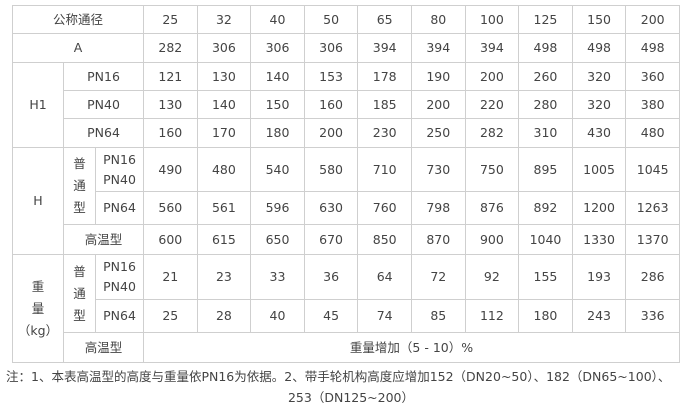 The width and height of the screenshot is (700, 408). I want to click on table-cell: 65, so click(384, 19).